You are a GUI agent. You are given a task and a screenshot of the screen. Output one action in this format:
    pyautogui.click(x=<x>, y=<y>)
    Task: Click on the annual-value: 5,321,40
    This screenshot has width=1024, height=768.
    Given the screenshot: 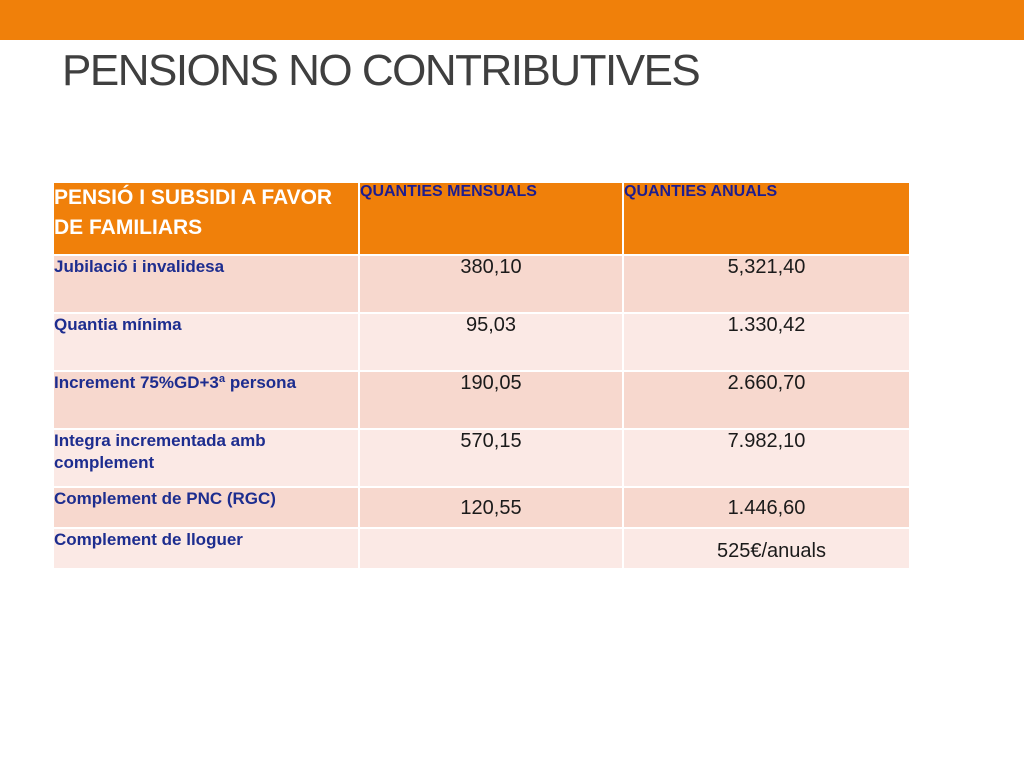 What is the action you would take?
    pyautogui.click(x=766, y=284)
    